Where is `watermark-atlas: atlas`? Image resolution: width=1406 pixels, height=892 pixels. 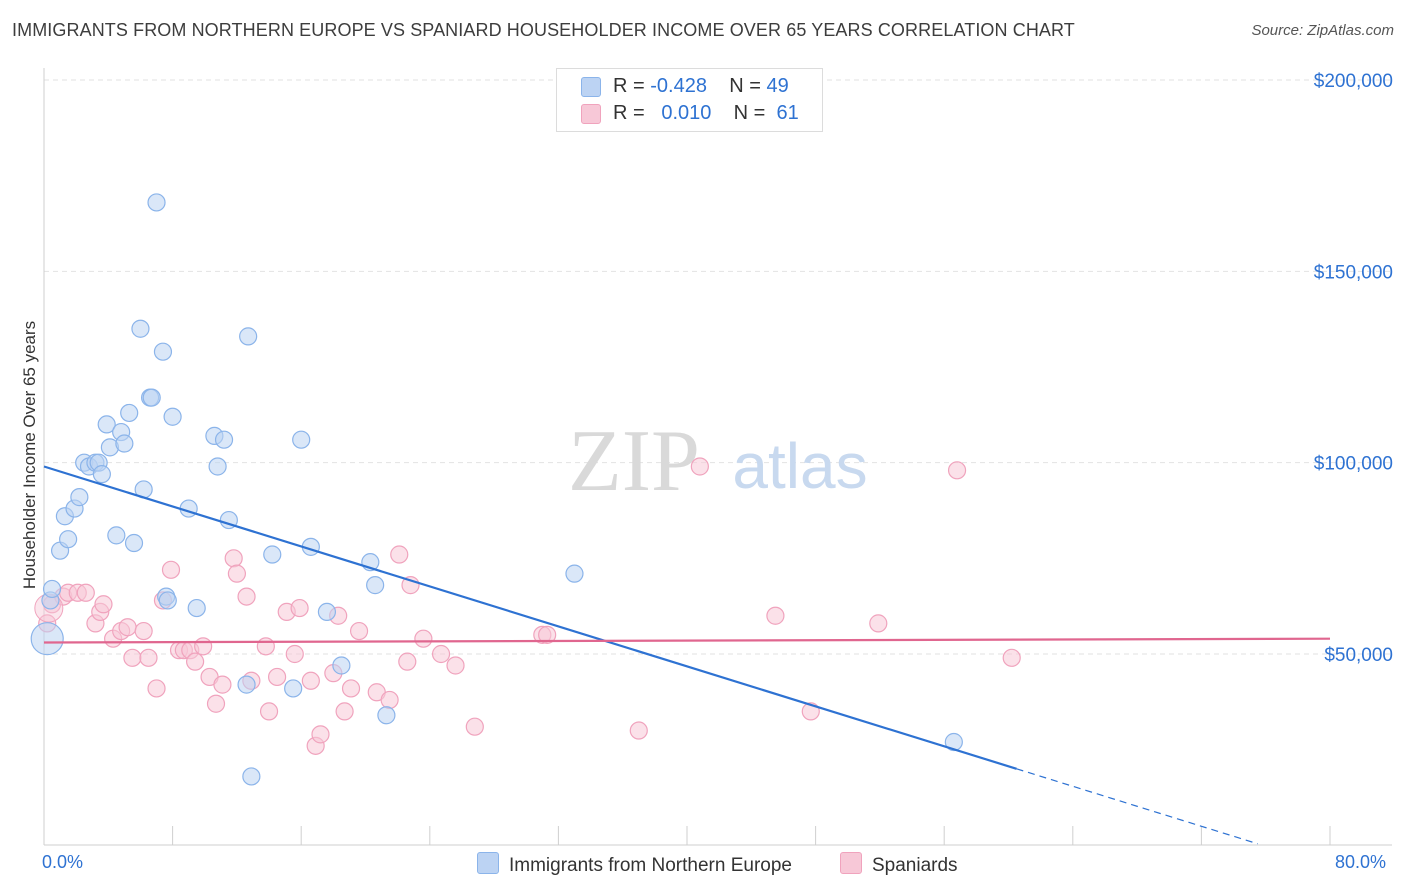 watermark-atlas: atlas is located at coordinates (799, 466).